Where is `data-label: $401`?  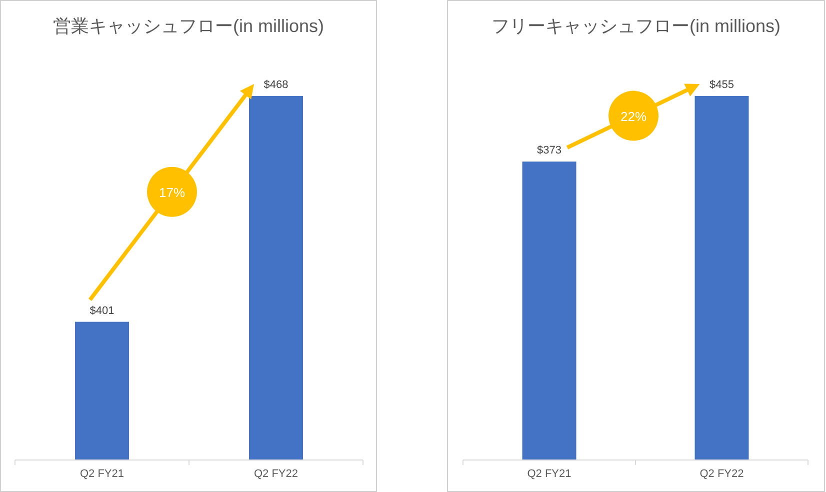
data-label: $401 is located at coordinates (102, 310).